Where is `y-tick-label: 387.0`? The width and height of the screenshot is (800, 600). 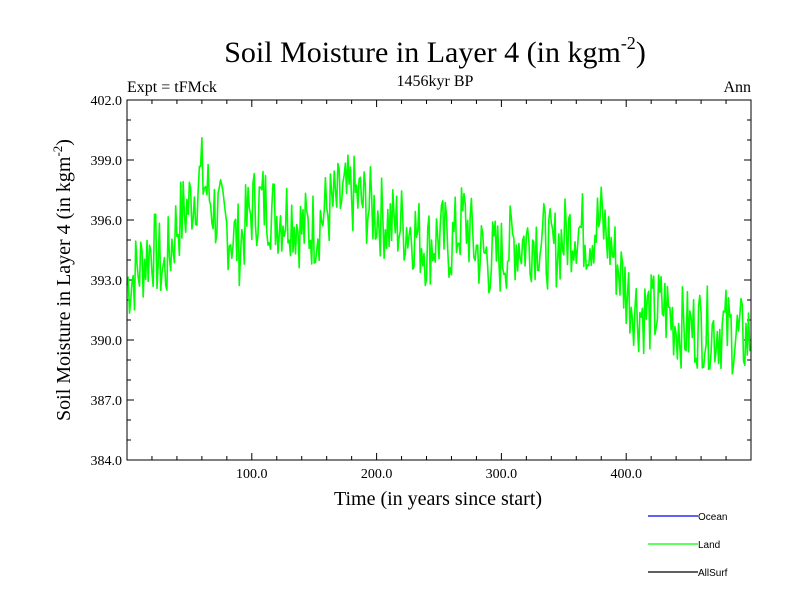 y-tick-label: 387.0 is located at coordinates (107, 401).